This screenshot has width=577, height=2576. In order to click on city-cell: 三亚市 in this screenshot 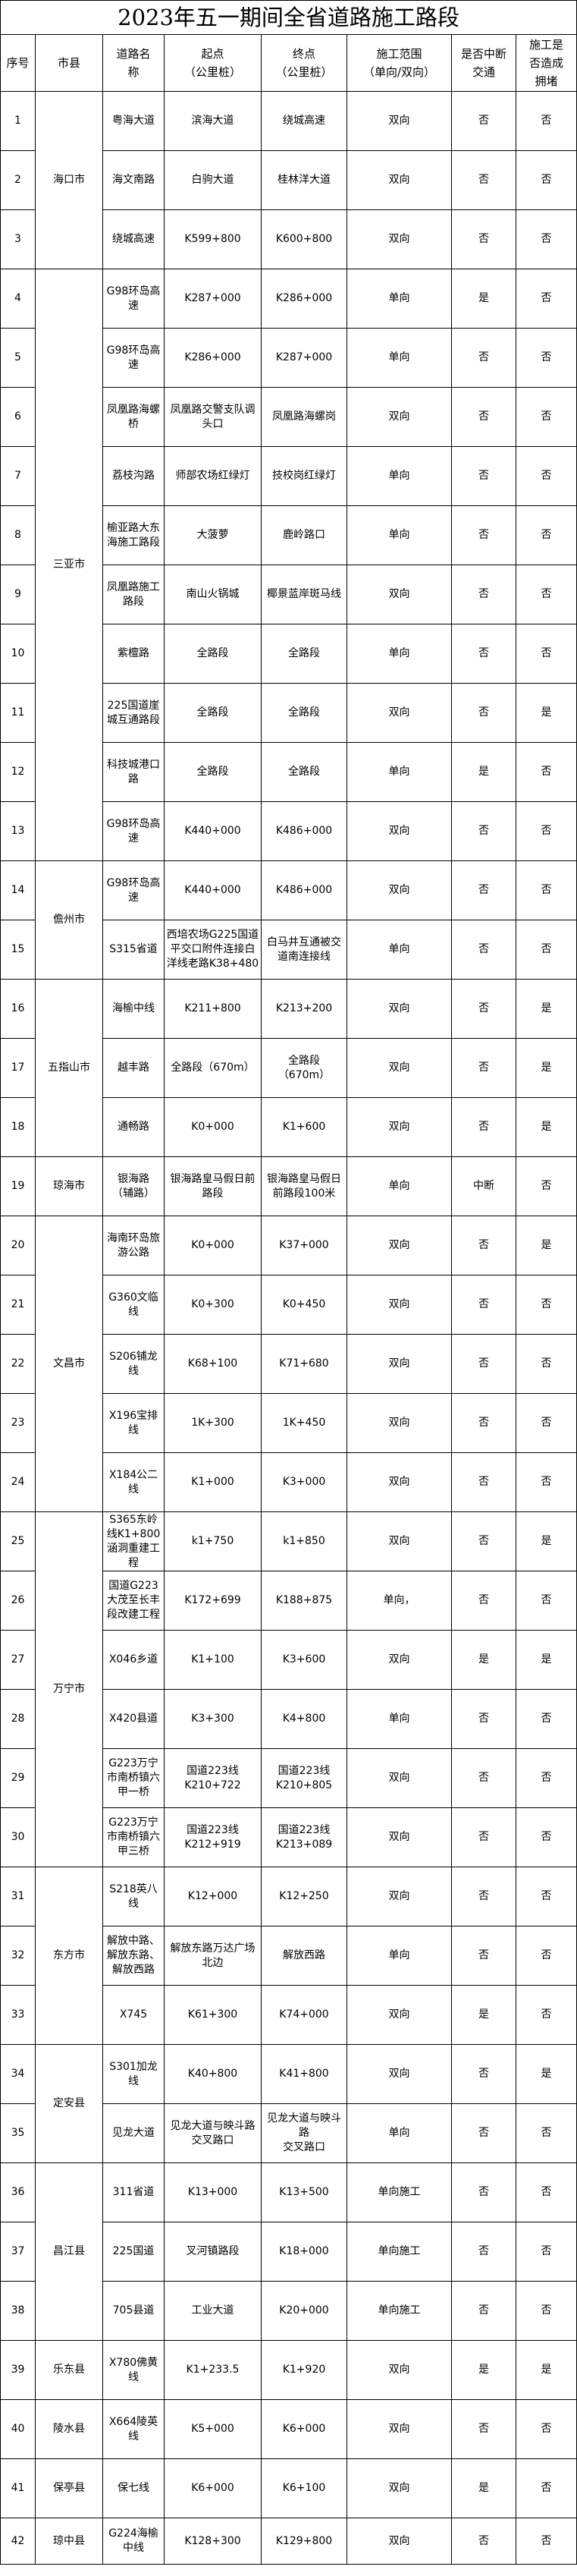, I will do `click(69, 565)`.